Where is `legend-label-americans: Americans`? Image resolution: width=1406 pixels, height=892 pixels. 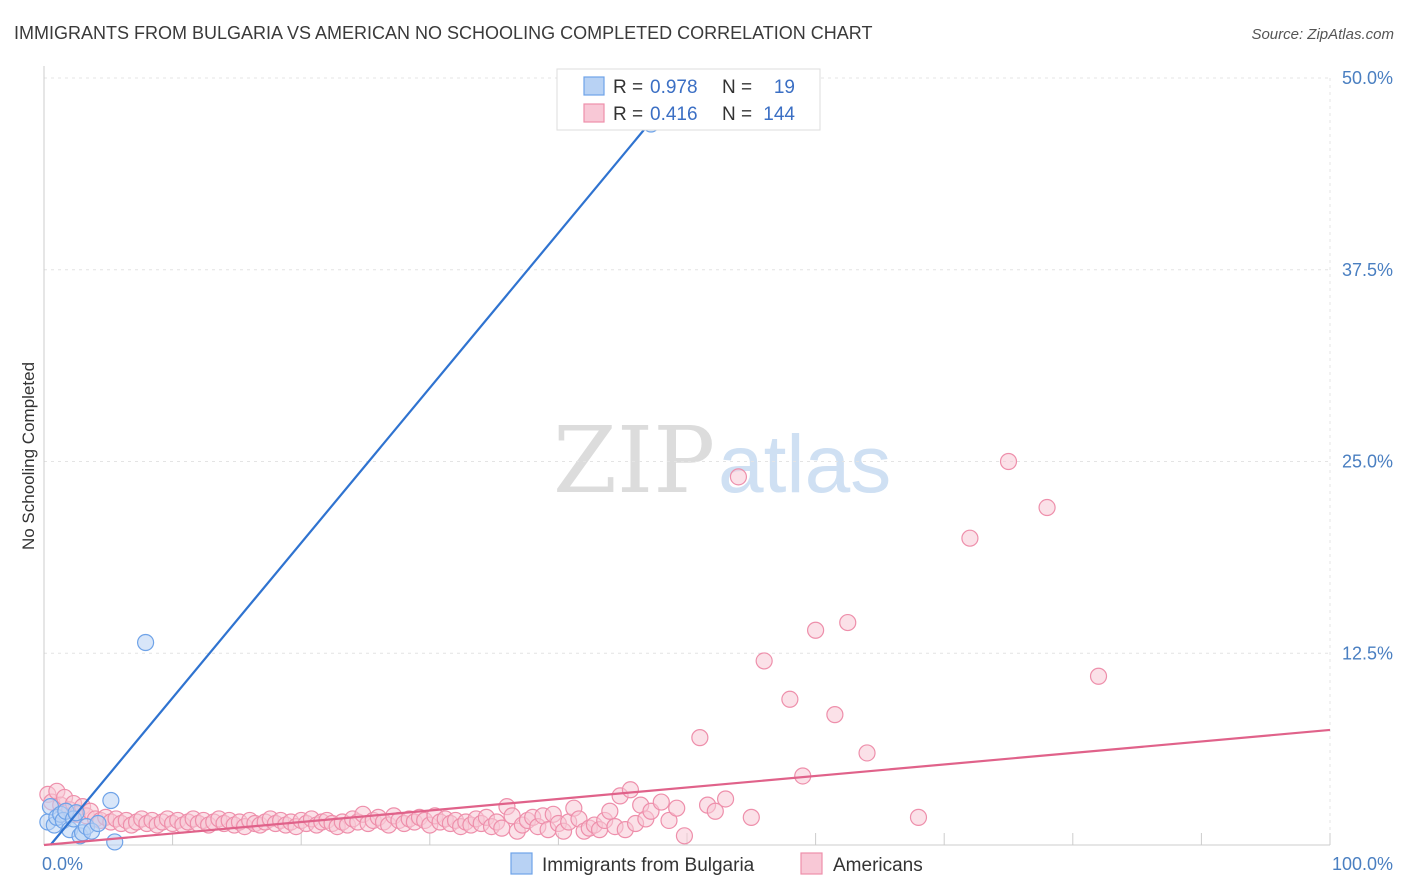
legend-label-americans: Americans is located at coordinates (878, 865).